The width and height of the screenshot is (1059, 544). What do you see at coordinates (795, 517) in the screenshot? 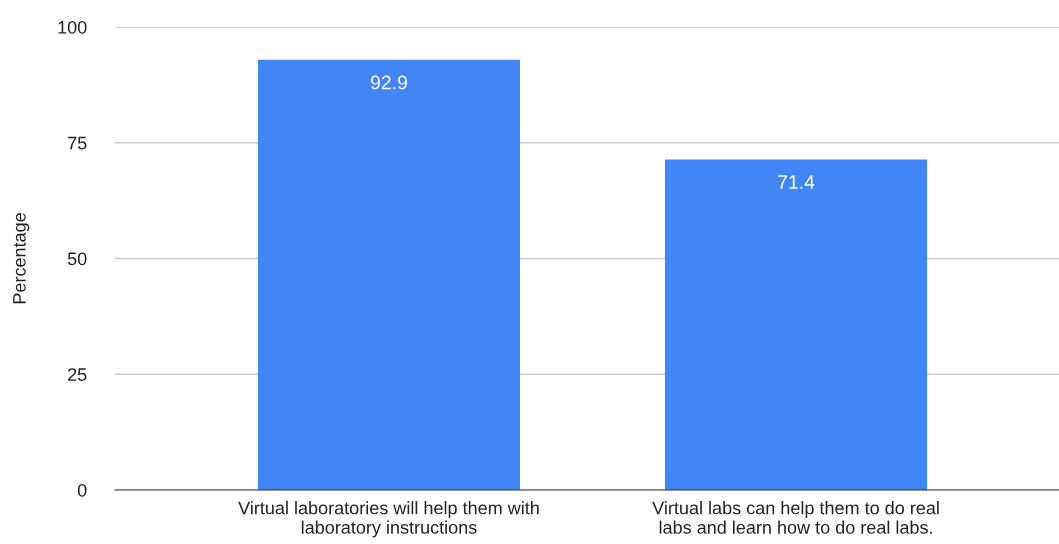
I see `x-tick-label: Virtual labs can help them to do real labs and learn how to do real labs.` at bounding box center [795, 517].